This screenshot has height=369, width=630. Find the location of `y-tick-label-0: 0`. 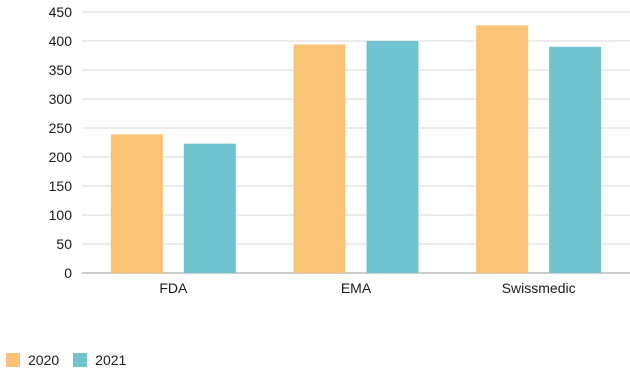

y-tick-label-0: 0 is located at coordinates (68, 273).